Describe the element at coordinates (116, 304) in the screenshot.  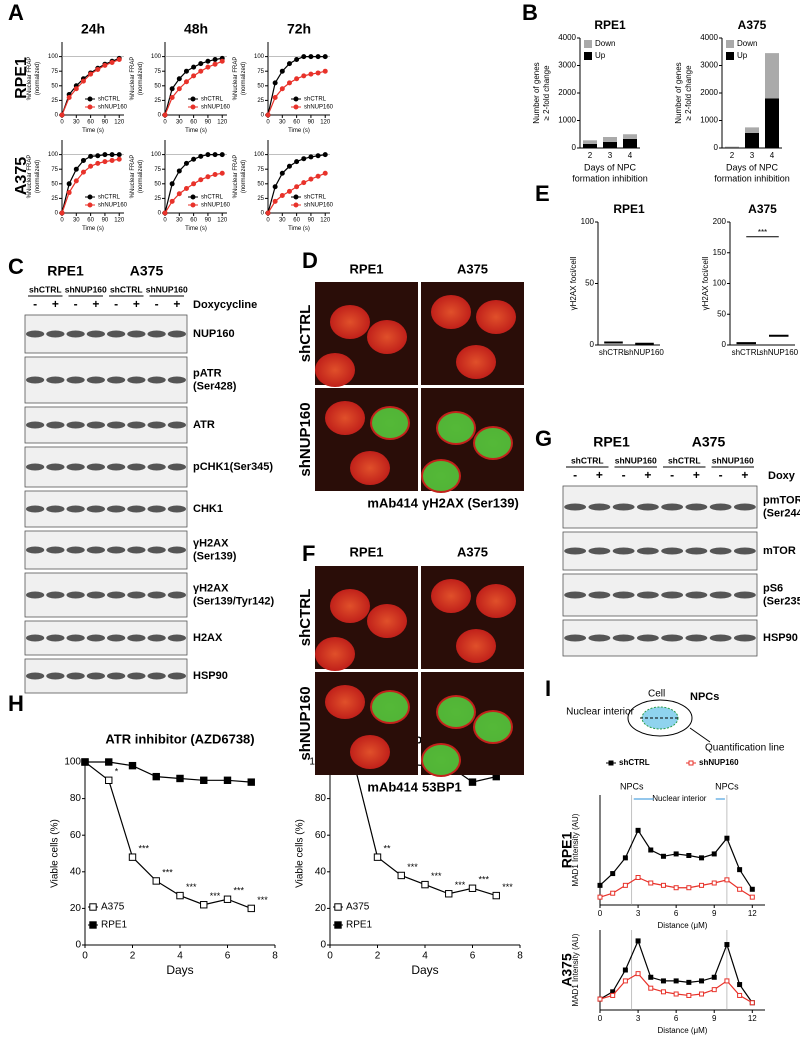
I see `treatment-sign: -` at that location.